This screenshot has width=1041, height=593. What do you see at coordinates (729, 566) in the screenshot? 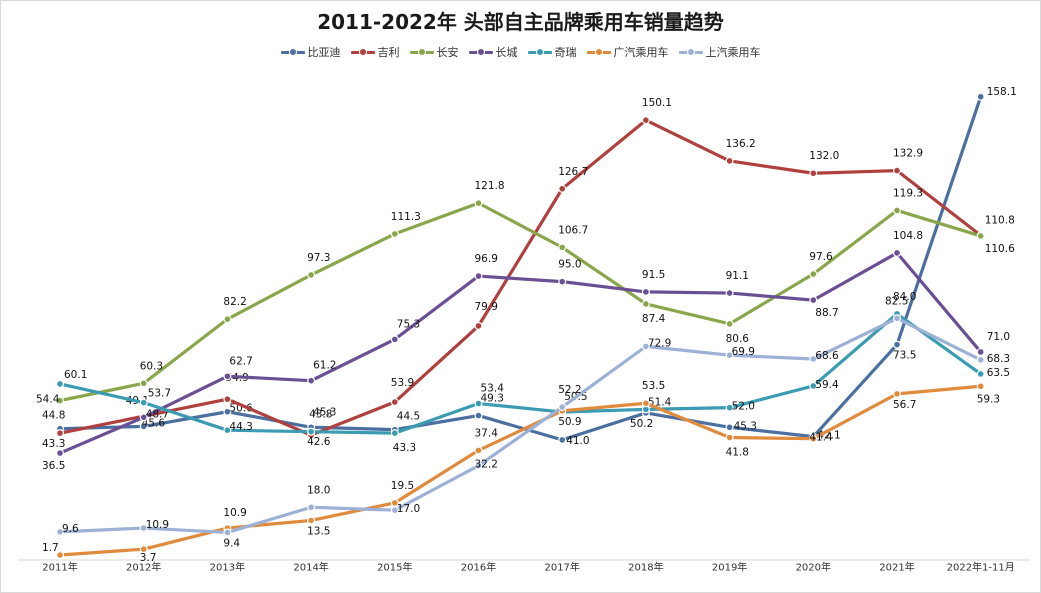
I see `x-tick-label: 2019年` at bounding box center [729, 566].